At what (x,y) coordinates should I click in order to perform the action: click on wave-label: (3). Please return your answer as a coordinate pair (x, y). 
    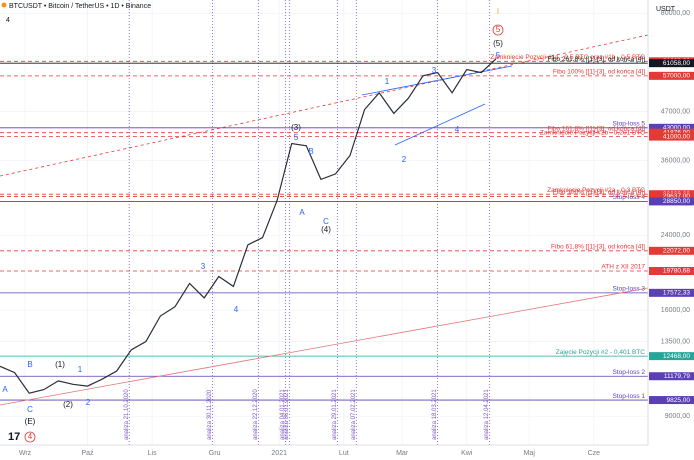
    Looking at the image, I should click on (296, 127).